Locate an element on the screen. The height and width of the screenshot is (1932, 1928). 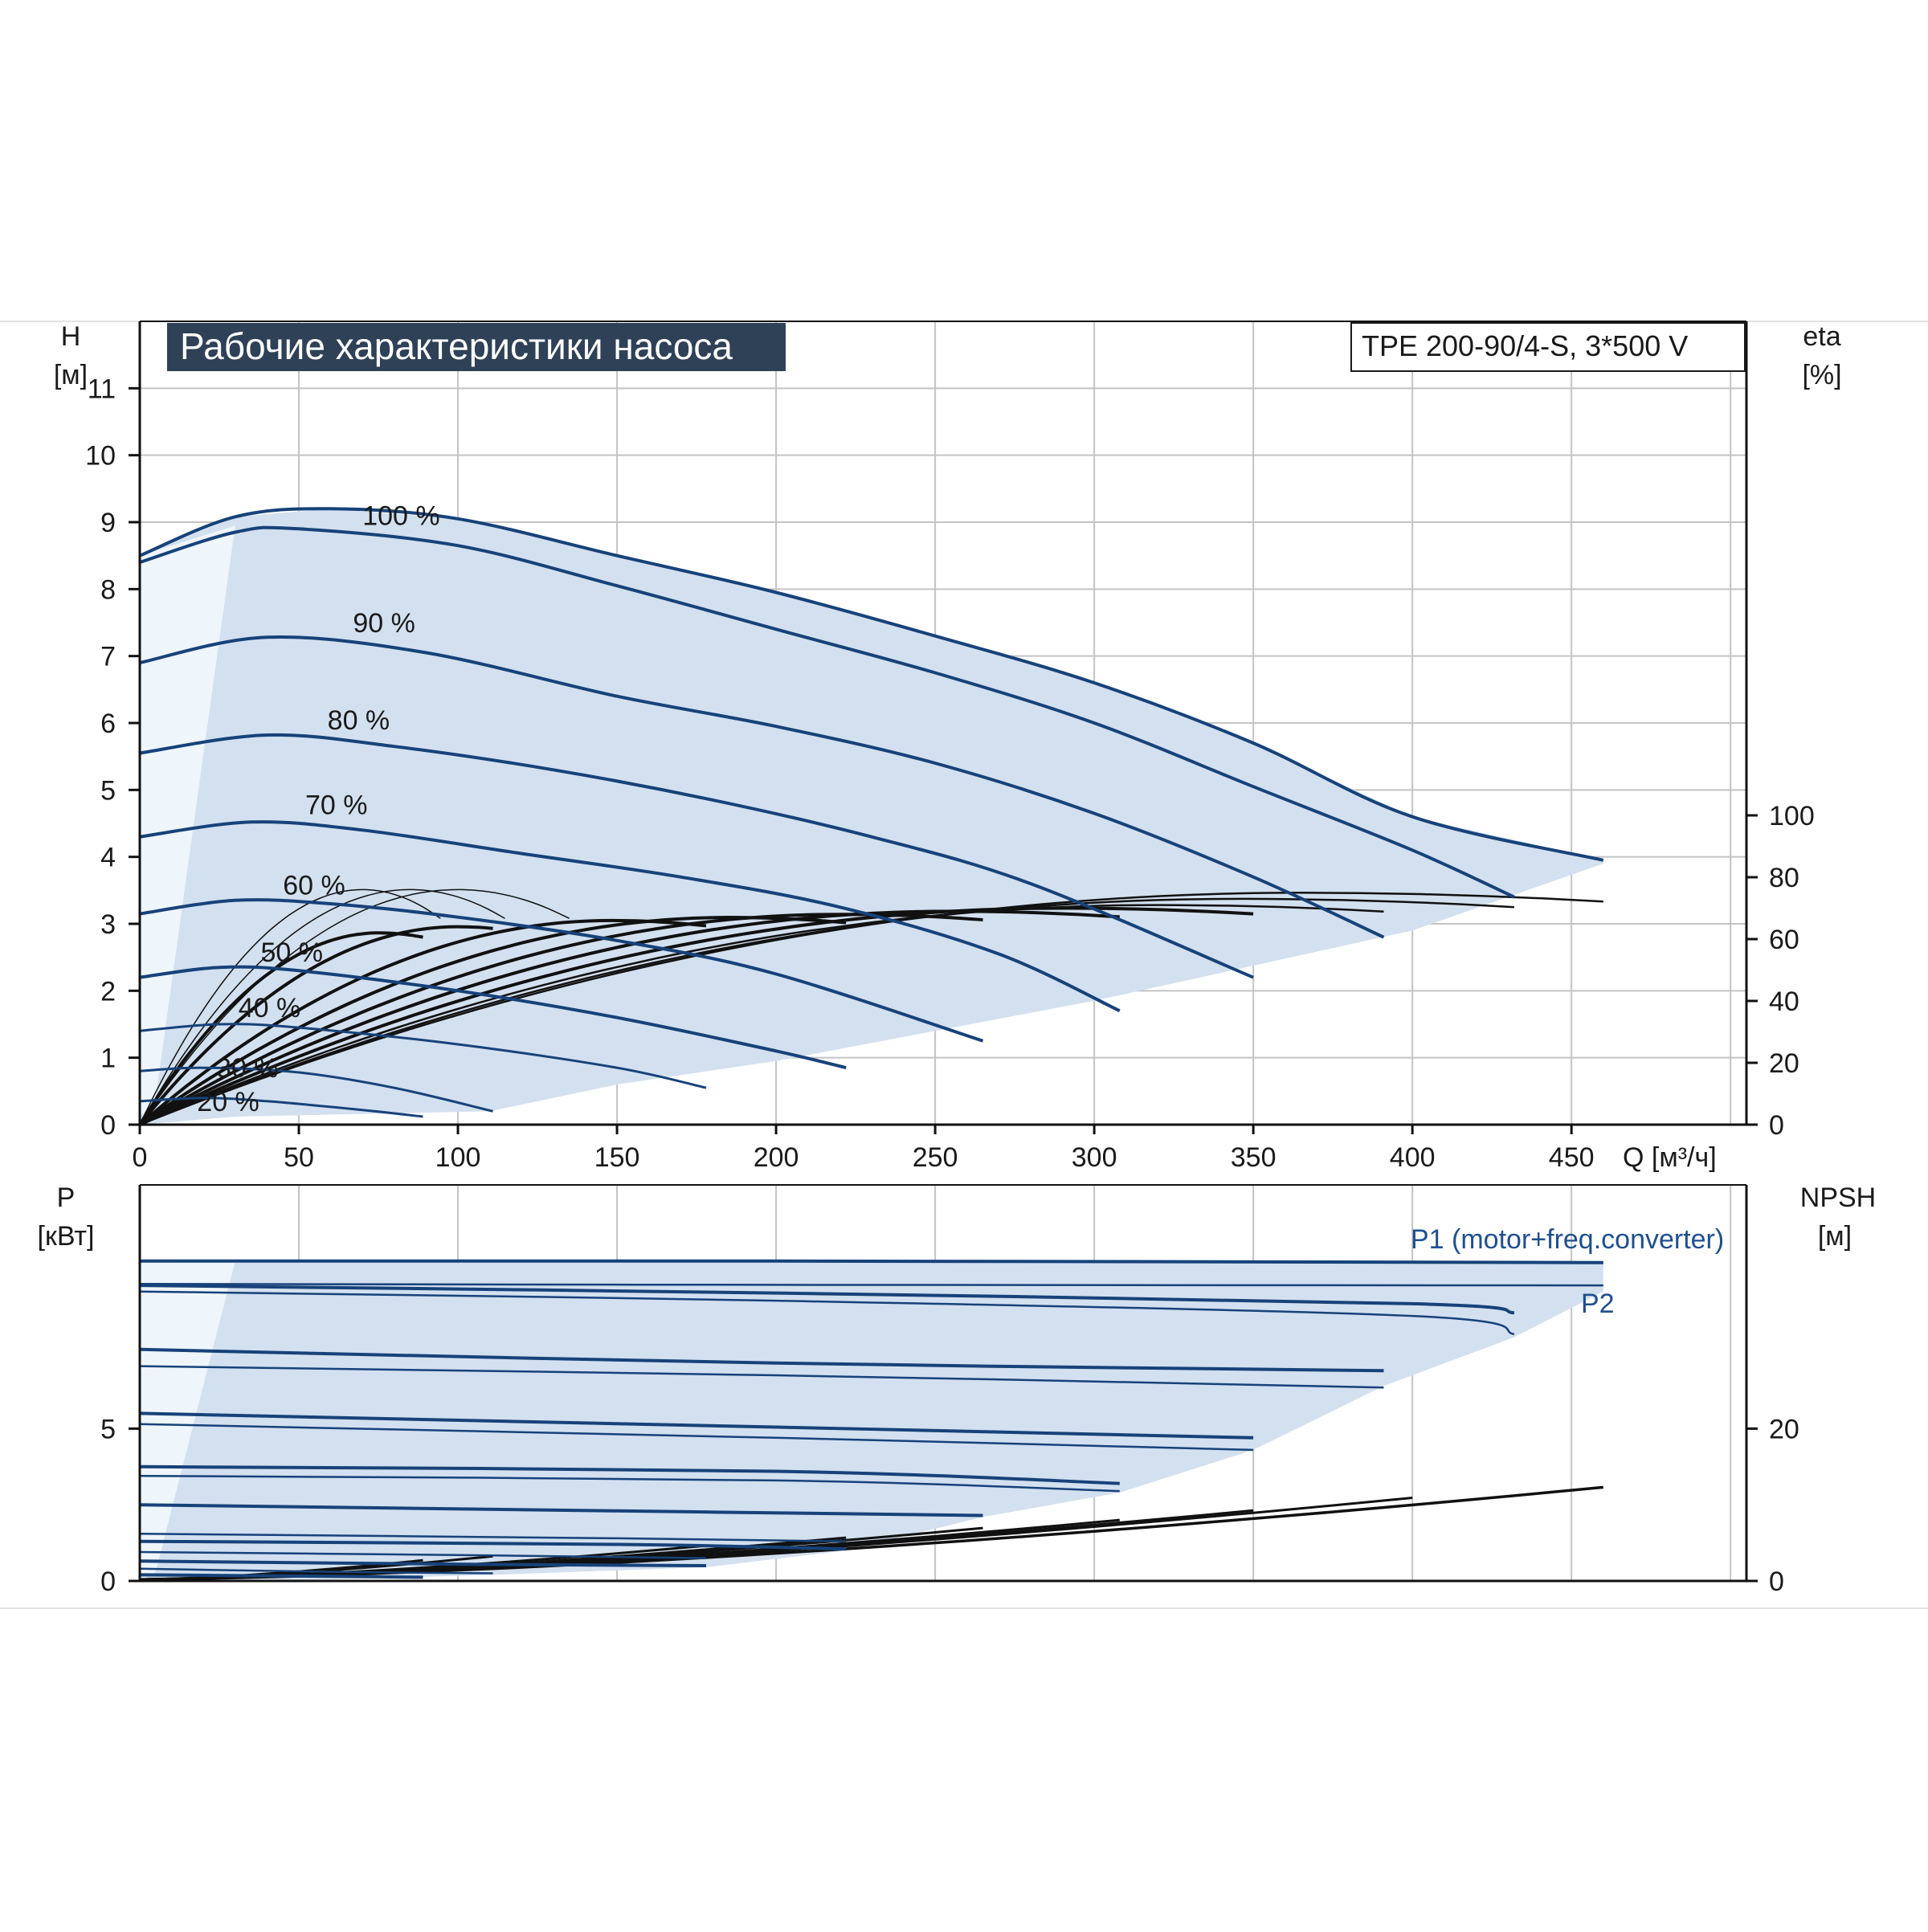
x-tick-label: 0 is located at coordinates (140, 1157).